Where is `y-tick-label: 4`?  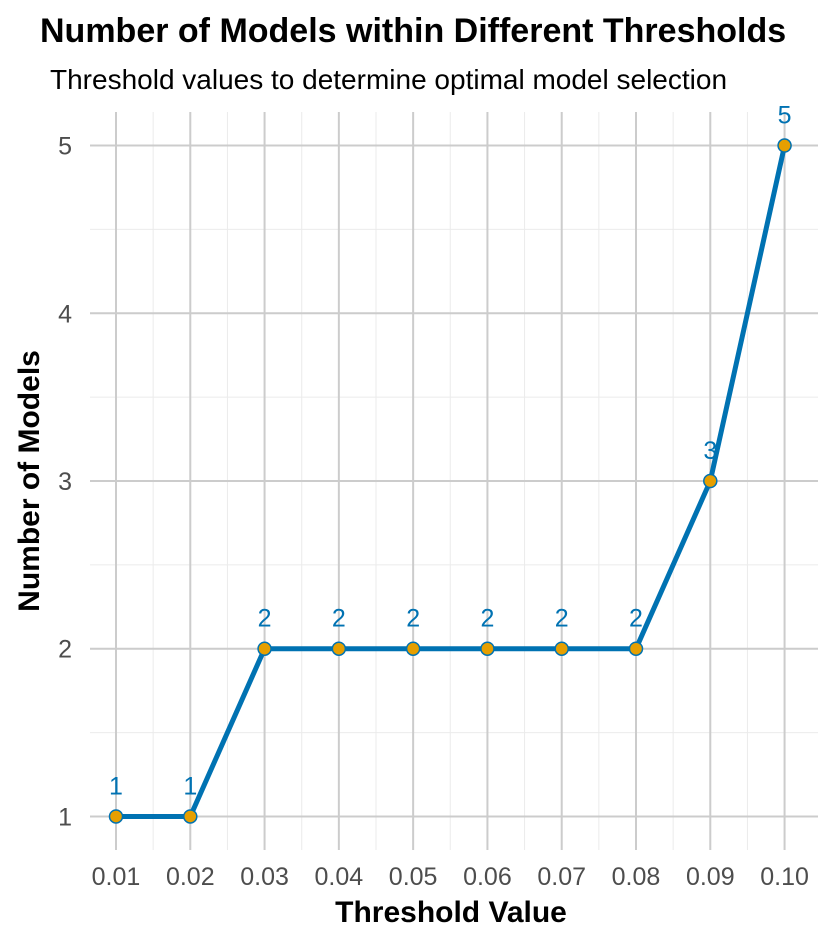 y-tick-label: 4 is located at coordinates (65, 314).